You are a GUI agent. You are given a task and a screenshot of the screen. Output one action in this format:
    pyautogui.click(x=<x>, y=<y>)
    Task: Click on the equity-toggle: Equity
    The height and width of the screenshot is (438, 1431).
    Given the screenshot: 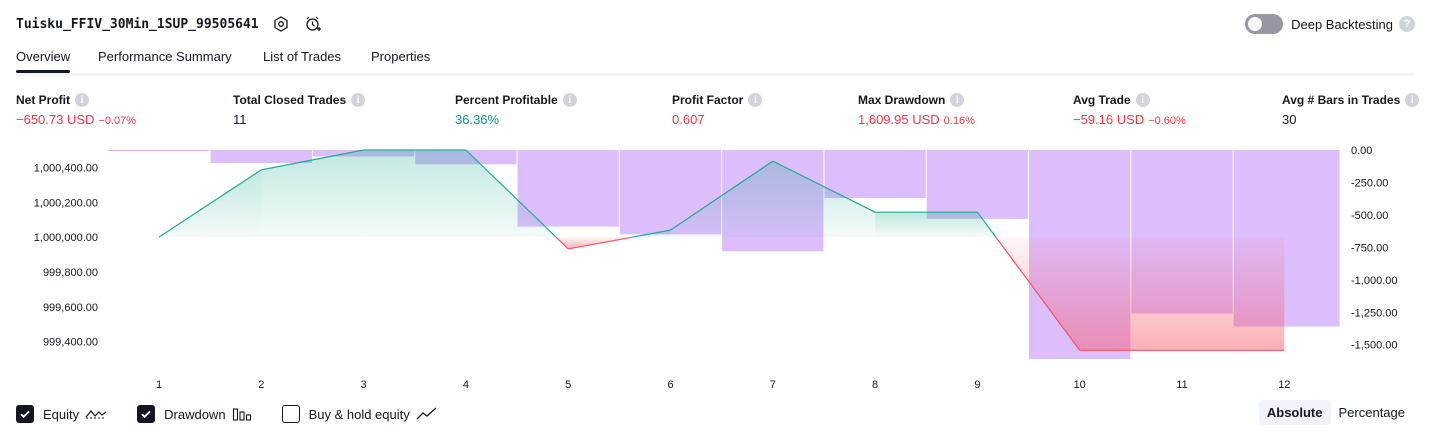 What is the action you would take?
    pyautogui.click(x=61, y=414)
    